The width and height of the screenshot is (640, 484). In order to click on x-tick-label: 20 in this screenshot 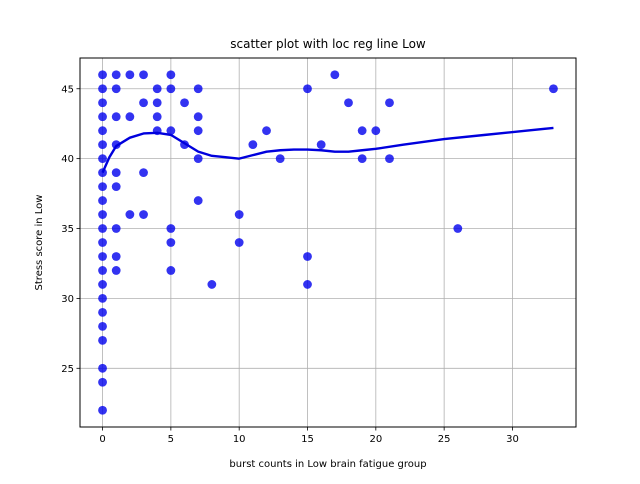, I will do `click(375, 439)`.